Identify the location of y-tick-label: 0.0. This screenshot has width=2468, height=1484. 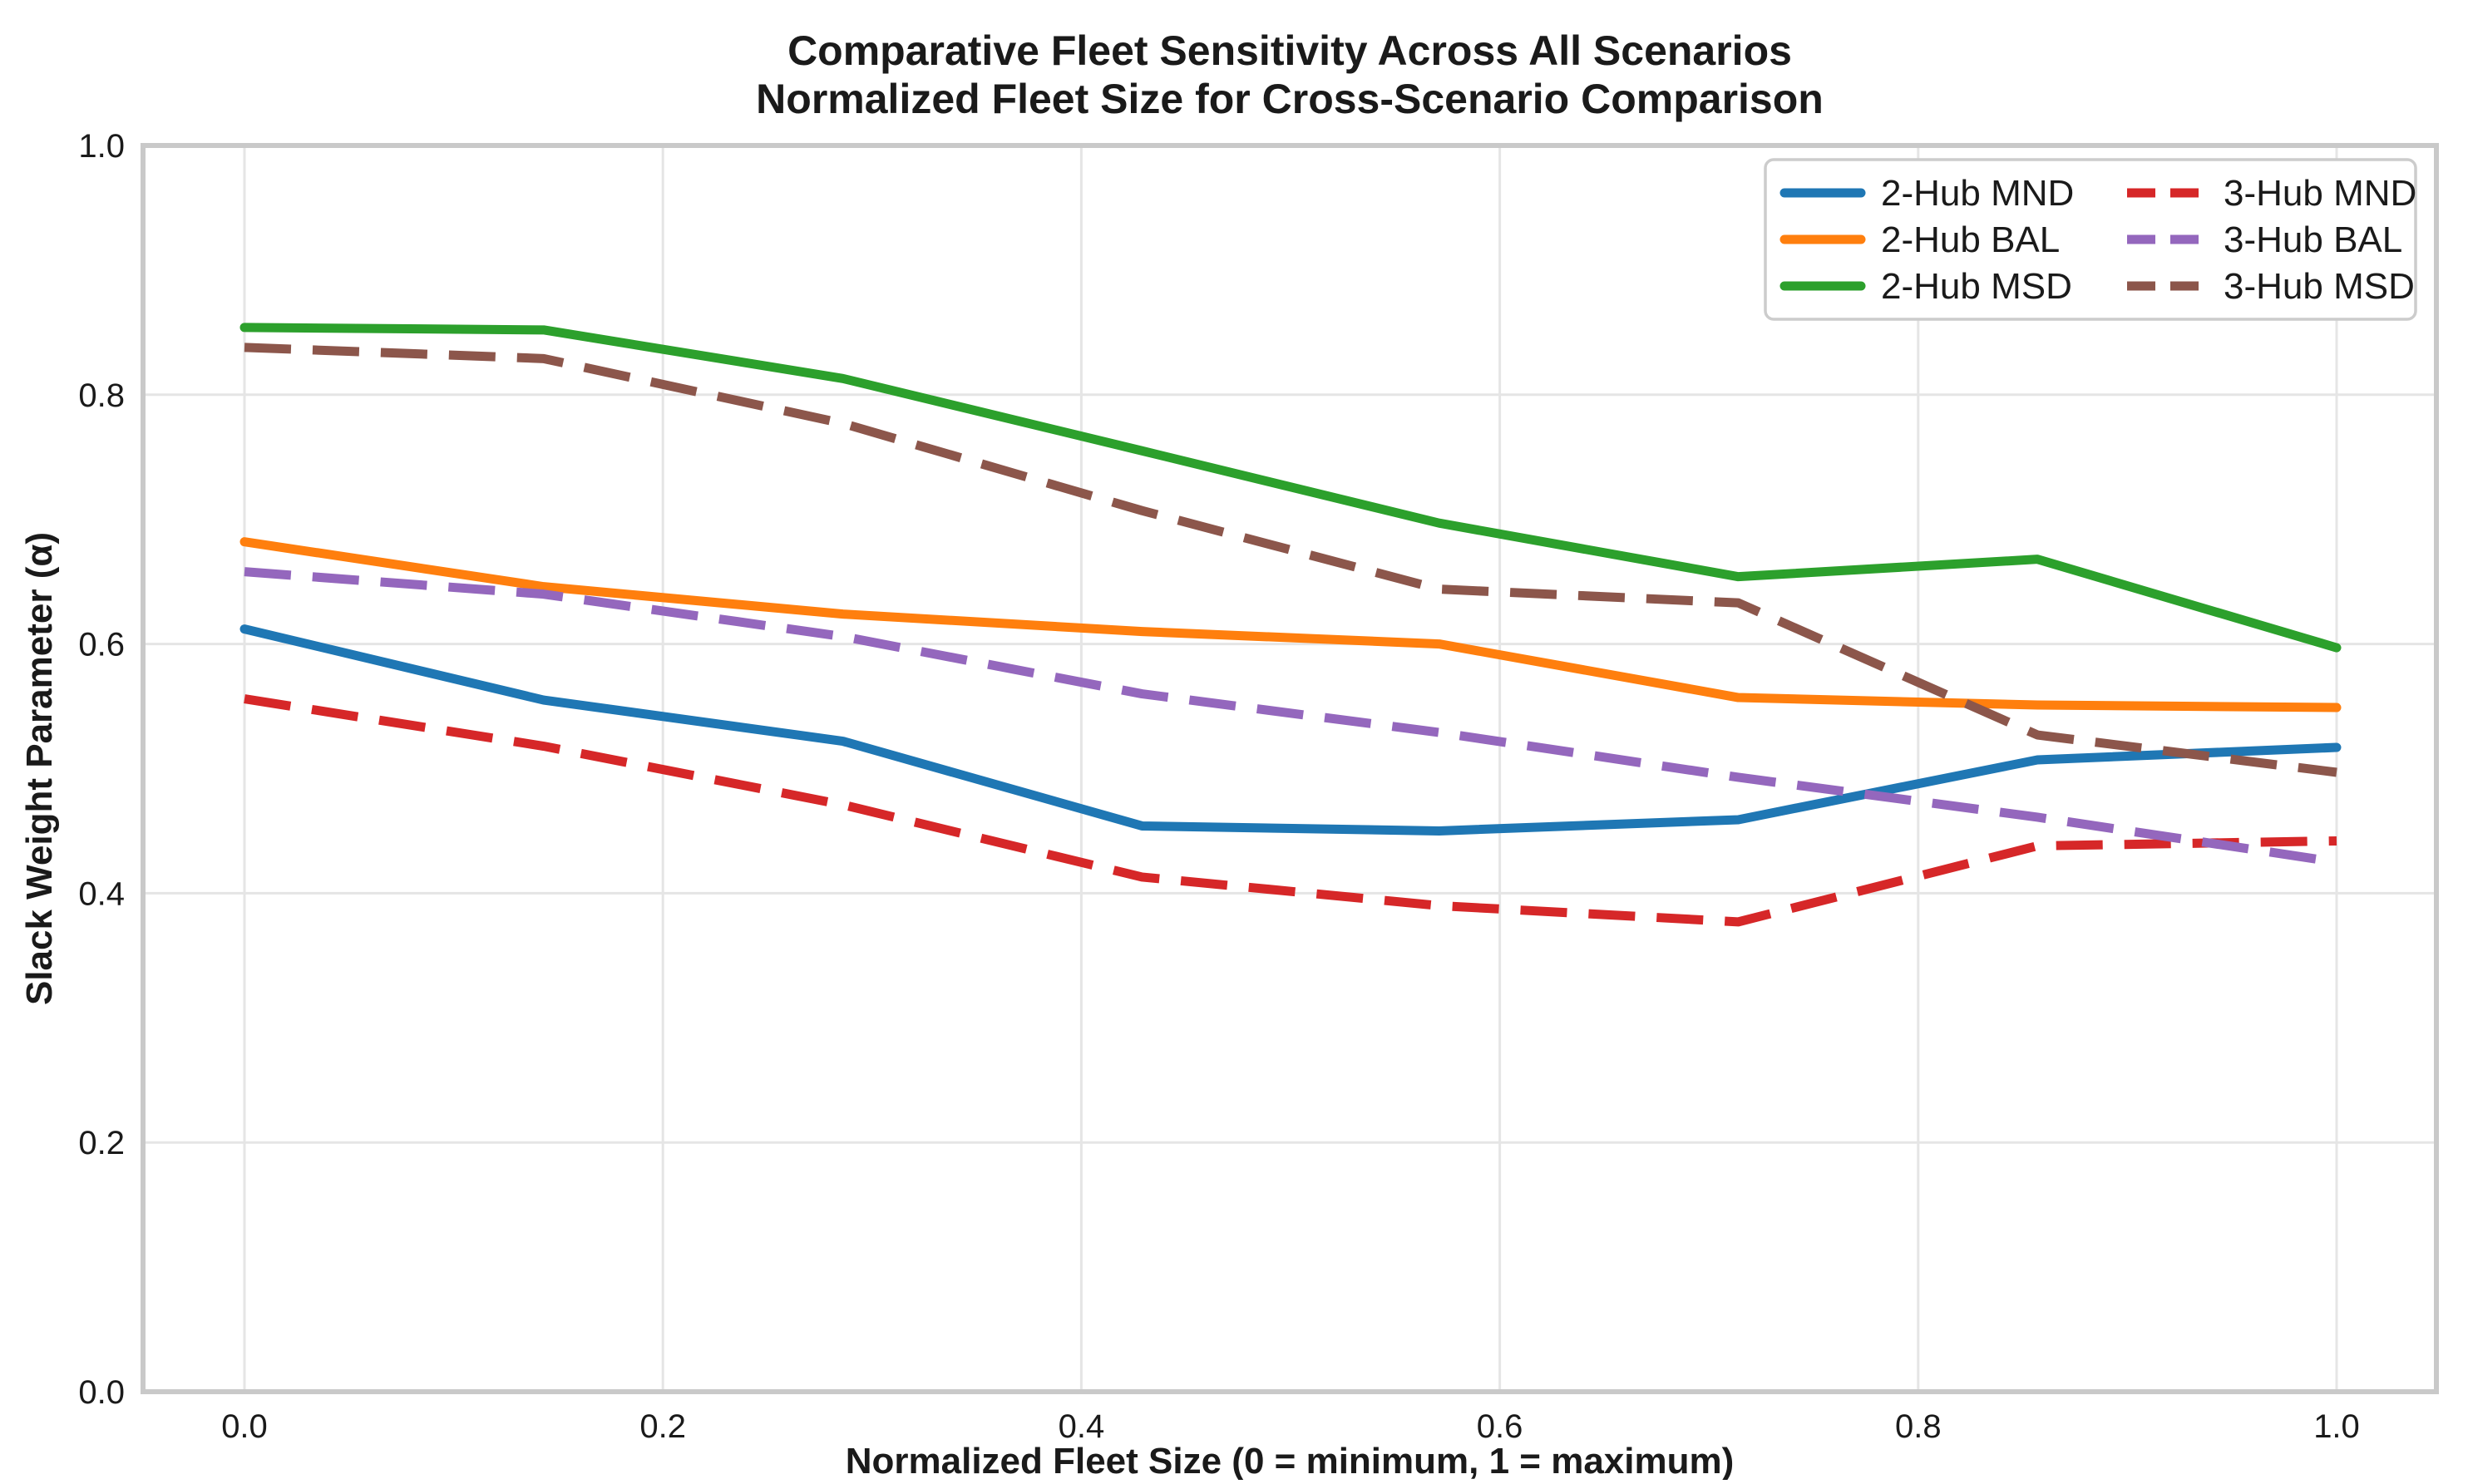
(101, 1392).